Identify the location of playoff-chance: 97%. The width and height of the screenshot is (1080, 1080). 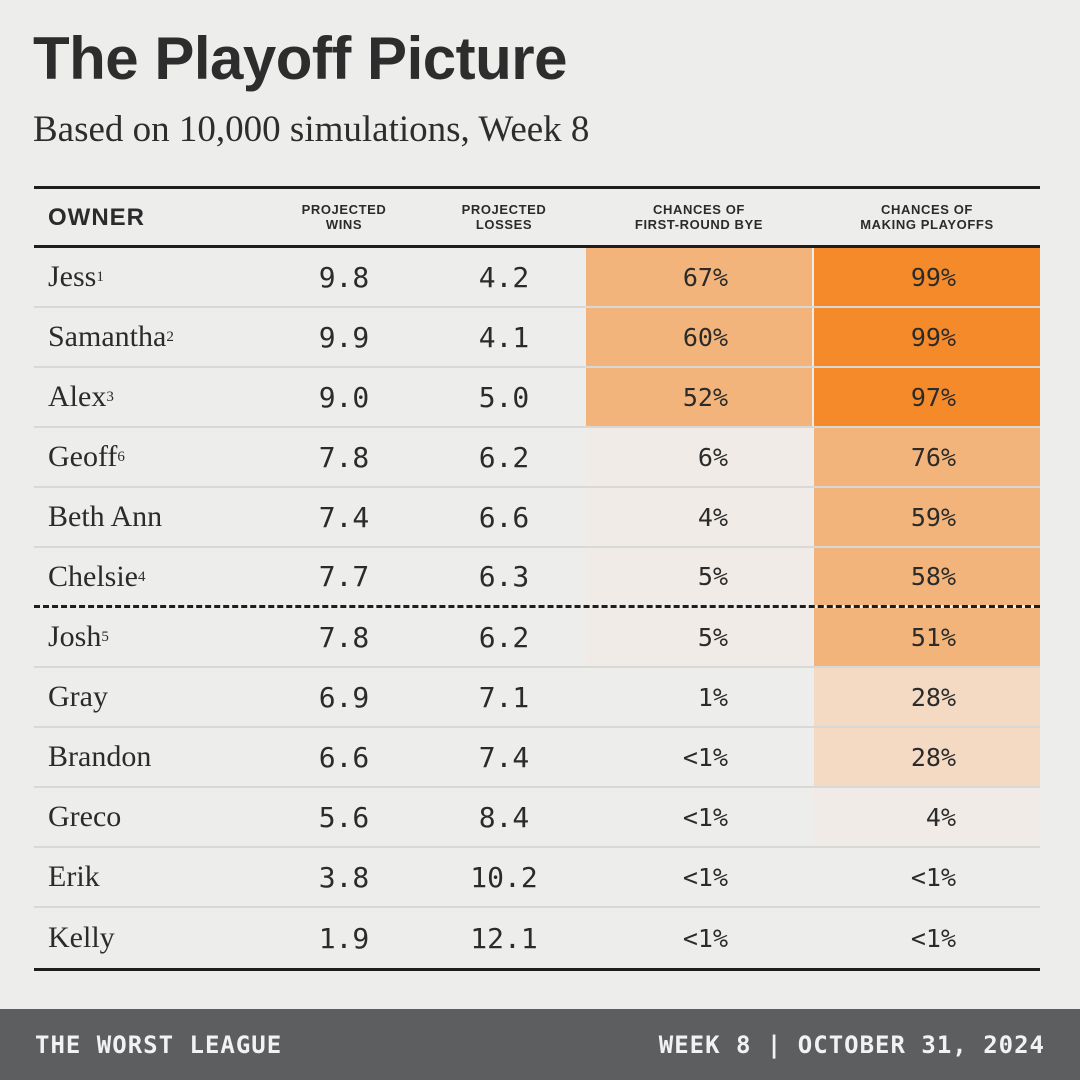
(927, 397).